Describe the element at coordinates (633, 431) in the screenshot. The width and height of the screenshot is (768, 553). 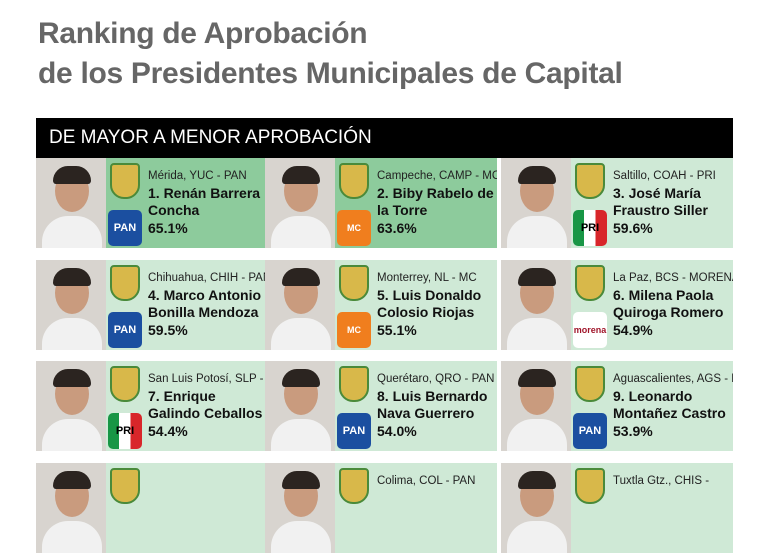
I see `approval-percent: 53.9%` at that location.